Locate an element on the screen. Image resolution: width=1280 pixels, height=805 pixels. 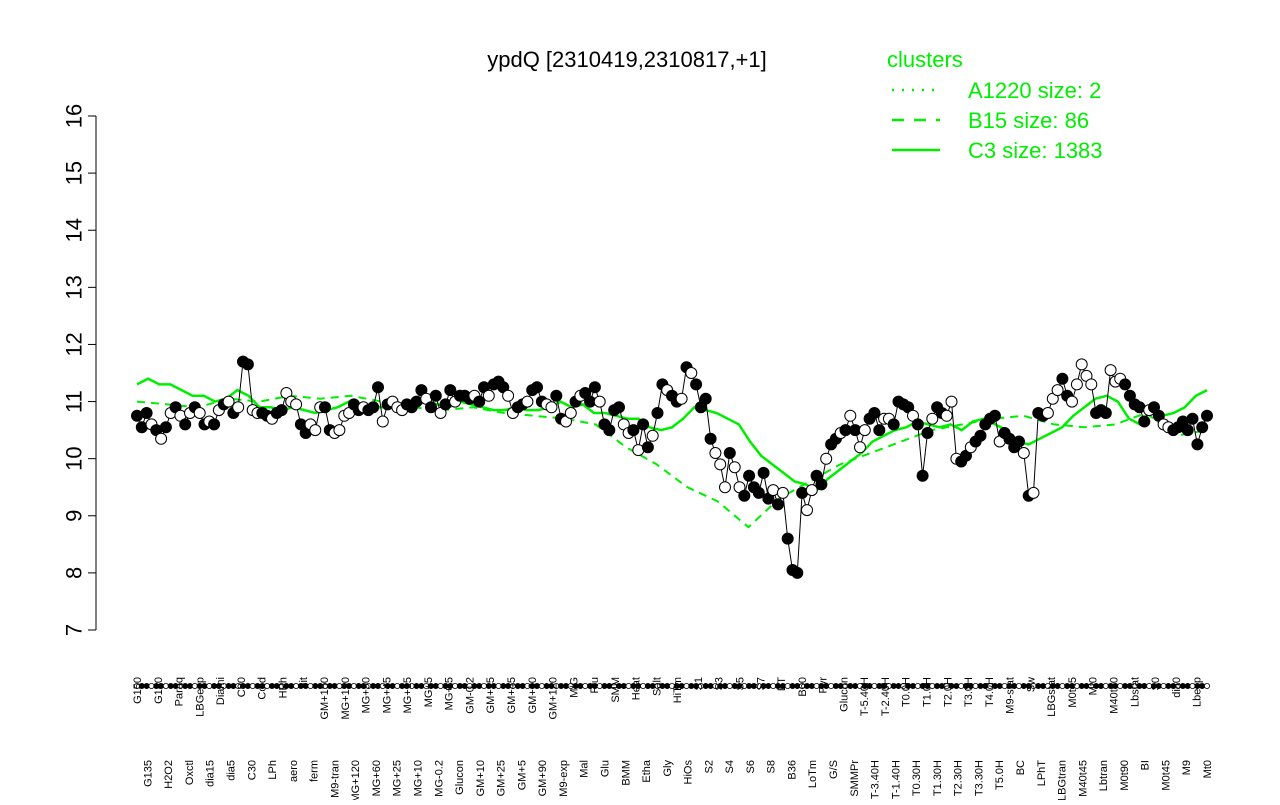
x-tick-label: T-1.40H is located at coordinates (896, 779).